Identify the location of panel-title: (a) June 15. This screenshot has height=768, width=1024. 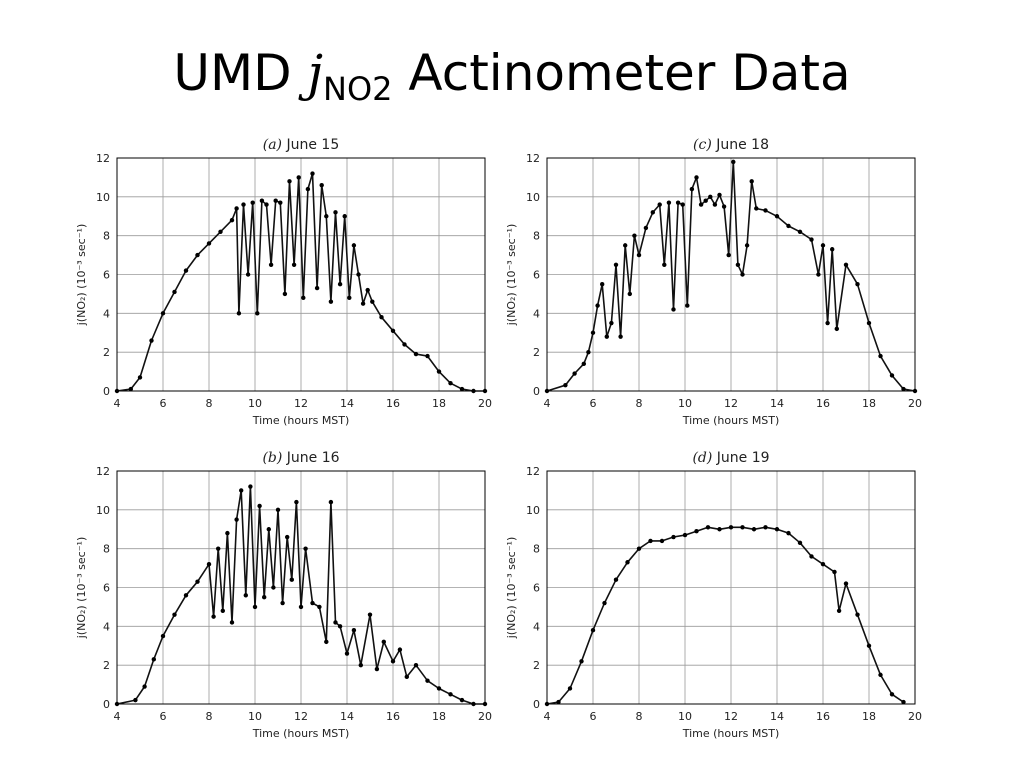
(301, 145).